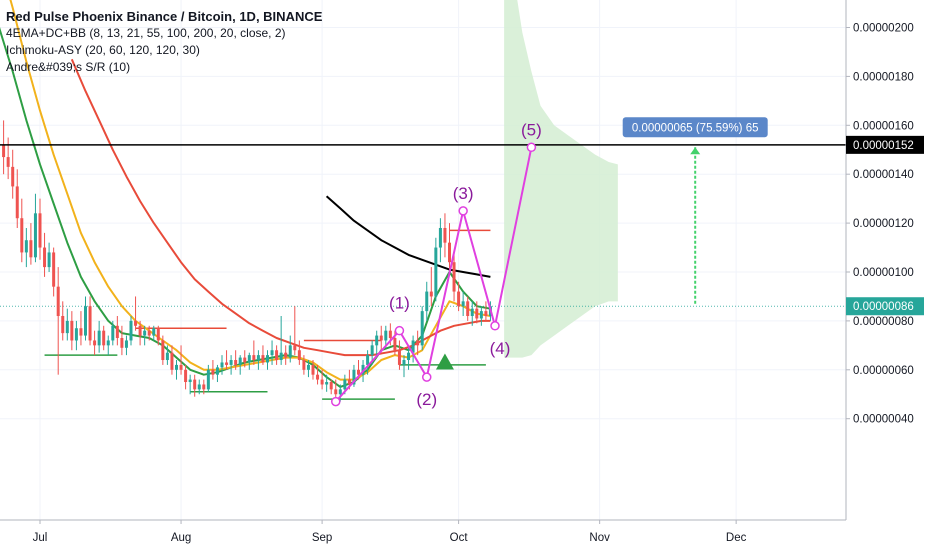  What do you see at coordinates (103, 50) in the screenshot?
I see `indicator-legend-ichimoku: Ichimoku-ASY (20, 60, 120, 120, 30)` at bounding box center [103, 50].